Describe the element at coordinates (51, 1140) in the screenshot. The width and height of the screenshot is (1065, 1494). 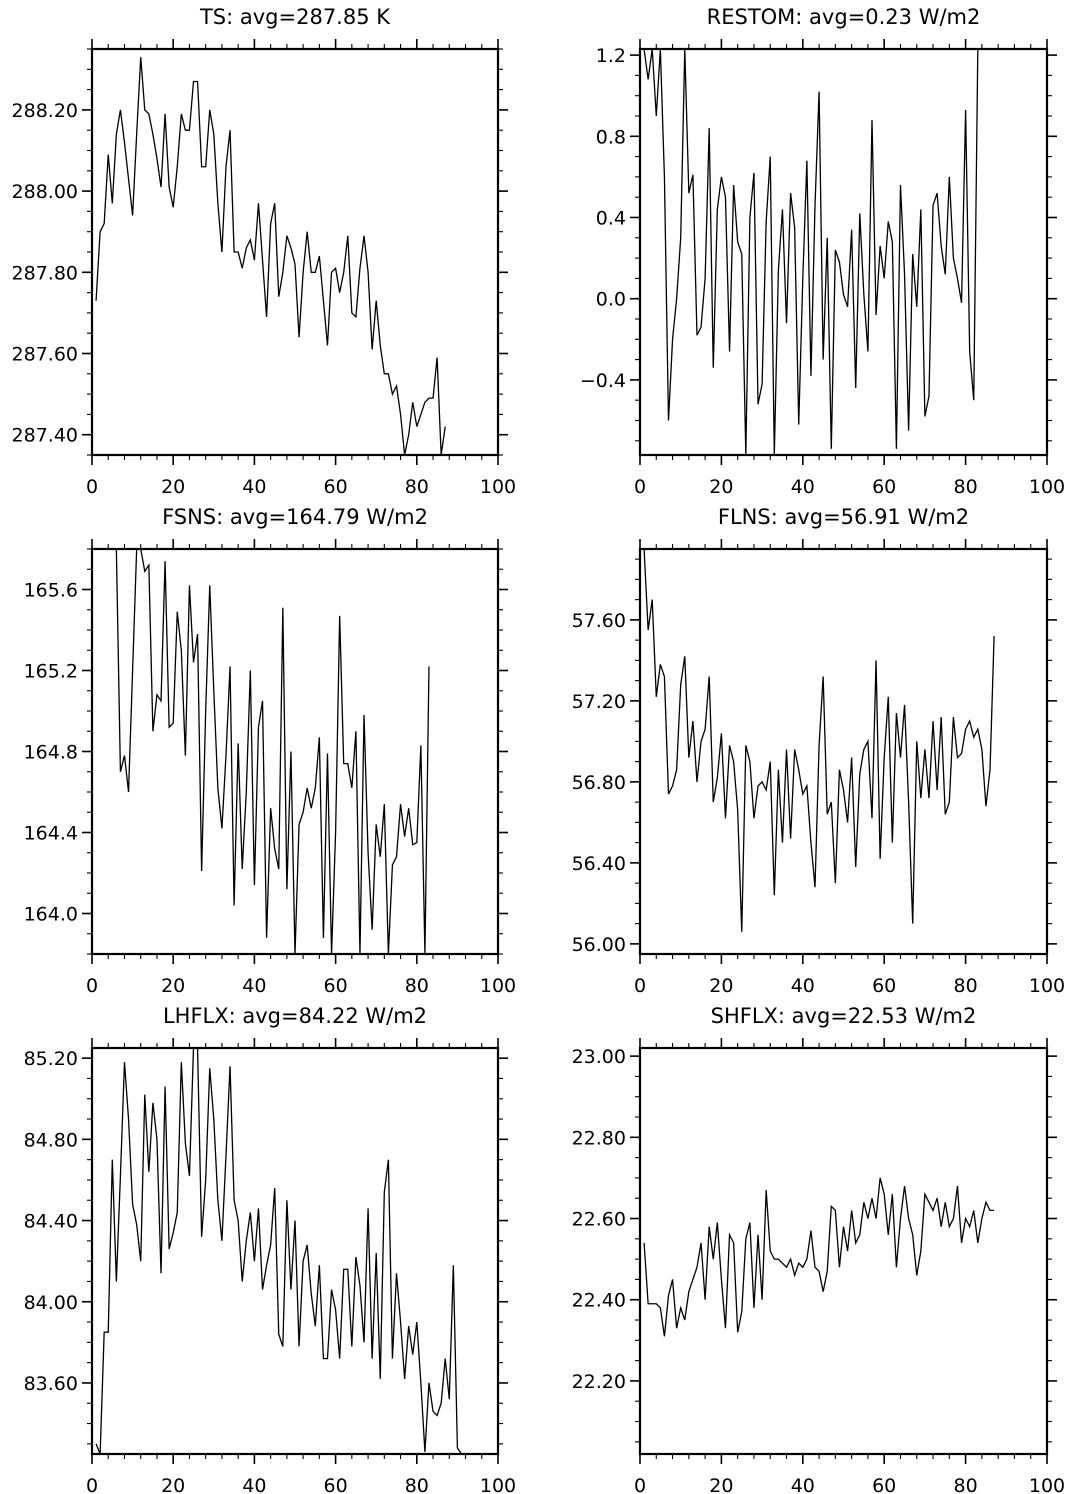
I see `y-tick-label: 84.80` at that location.